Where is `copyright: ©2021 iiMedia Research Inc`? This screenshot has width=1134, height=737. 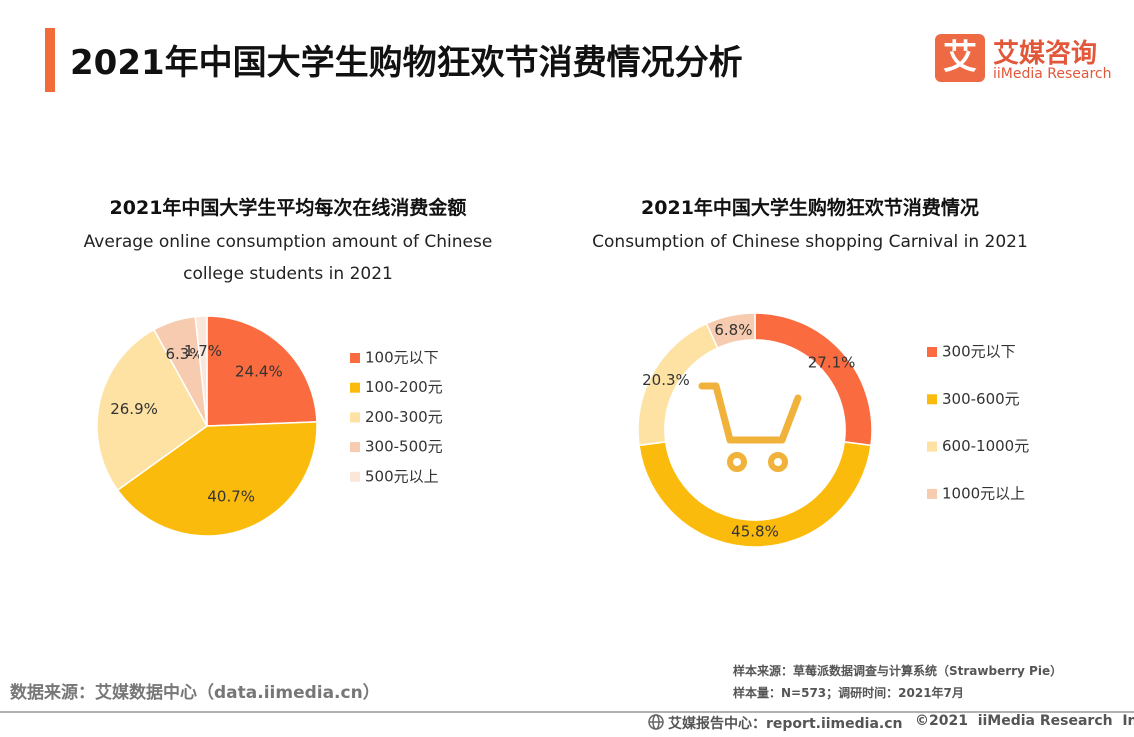
copyright: ©2021 iiMedia Research Inc is located at coordinates (1024, 721).